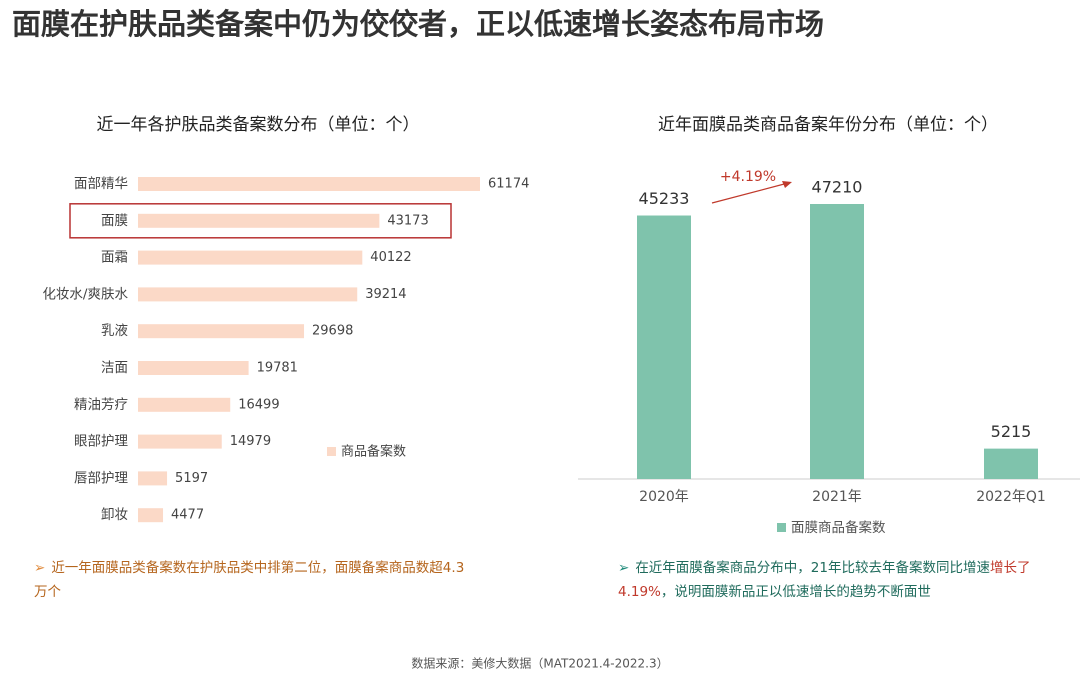  Describe the element at coordinates (373, 452) in the screenshot. I see `legend-label: 商品备案数` at that location.